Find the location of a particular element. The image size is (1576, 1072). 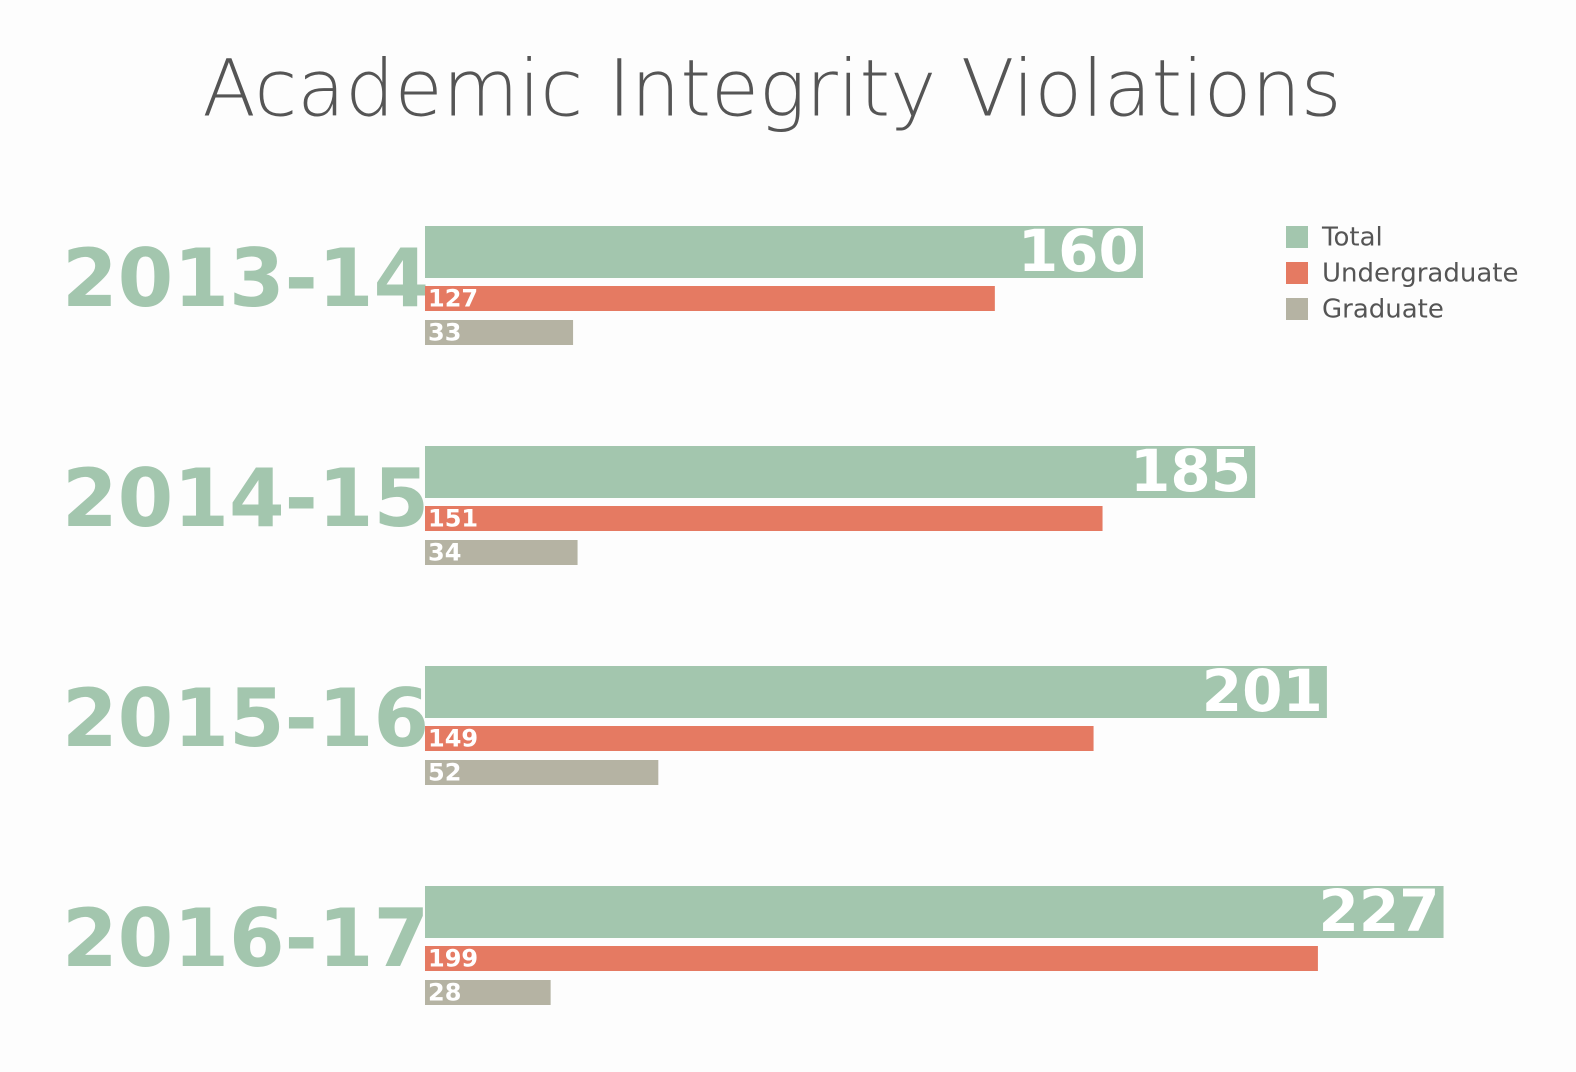

chart-title: Academic Integrity Violations is located at coordinates (771, 90).